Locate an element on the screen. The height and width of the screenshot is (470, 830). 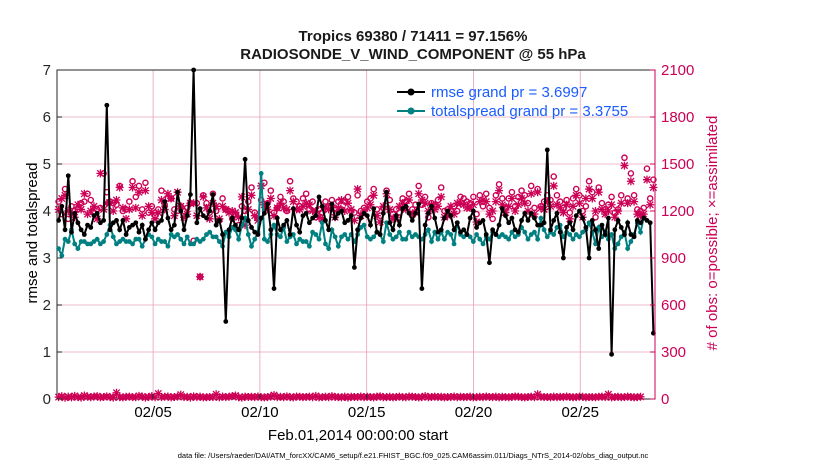
legend-spread-label: totalspread grand pr = 3.3755 is located at coordinates (529, 111).